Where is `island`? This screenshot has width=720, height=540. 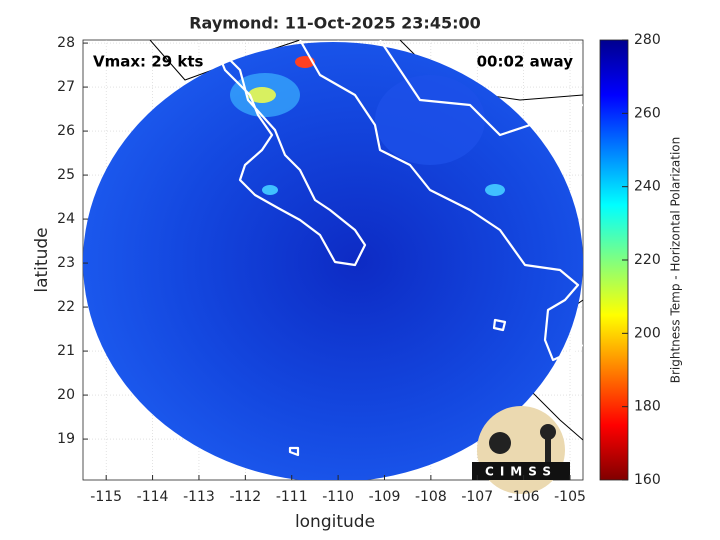
island is located at coordinates (397, 387).